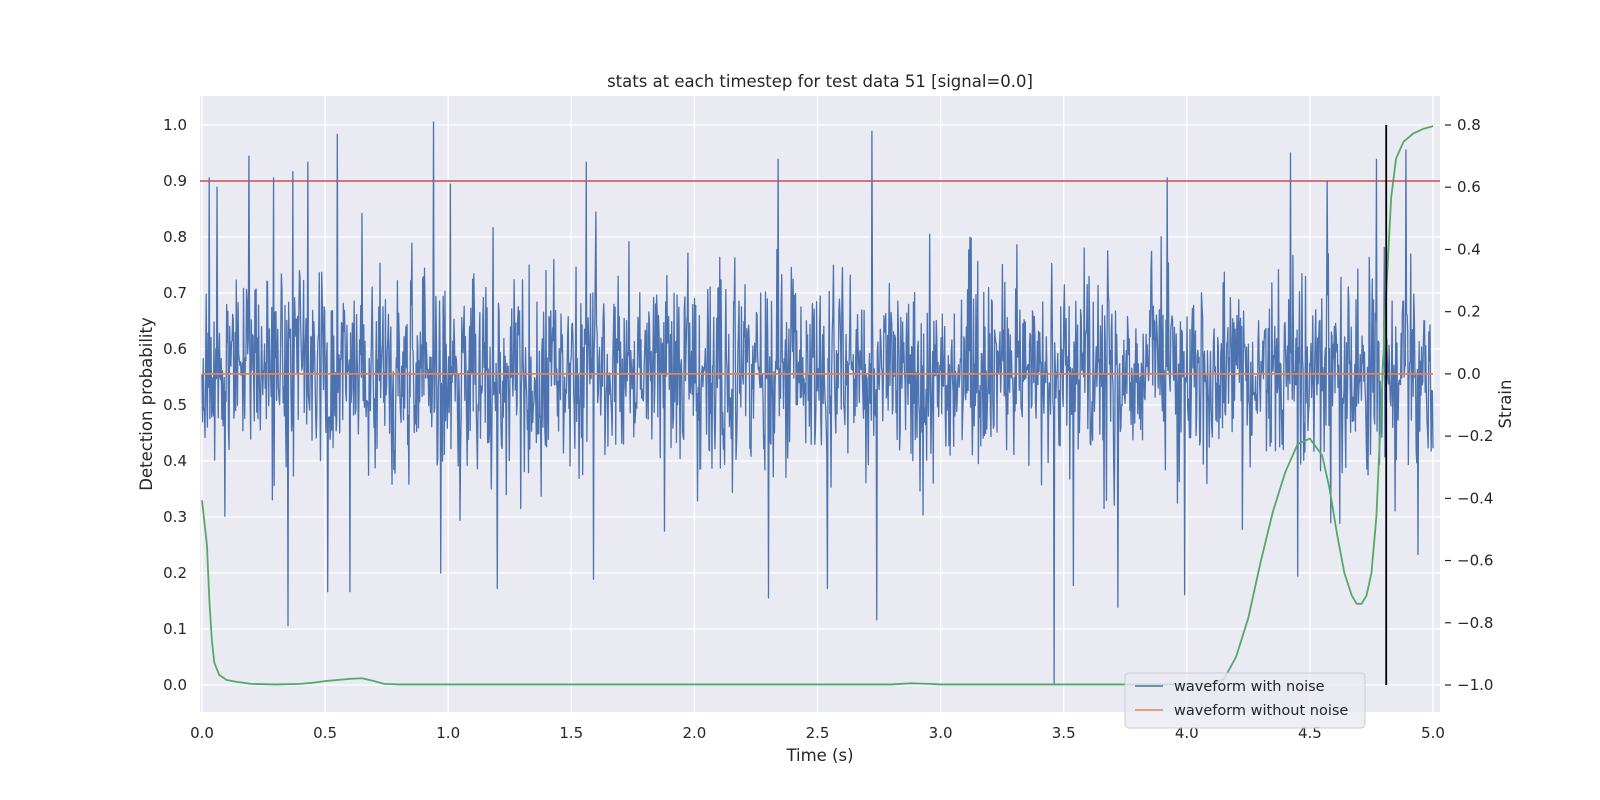 The width and height of the screenshot is (1600, 800). What do you see at coordinates (175, 685) in the screenshot?
I see `y-tick-label: 0.0` at bounding box center [175, 685].